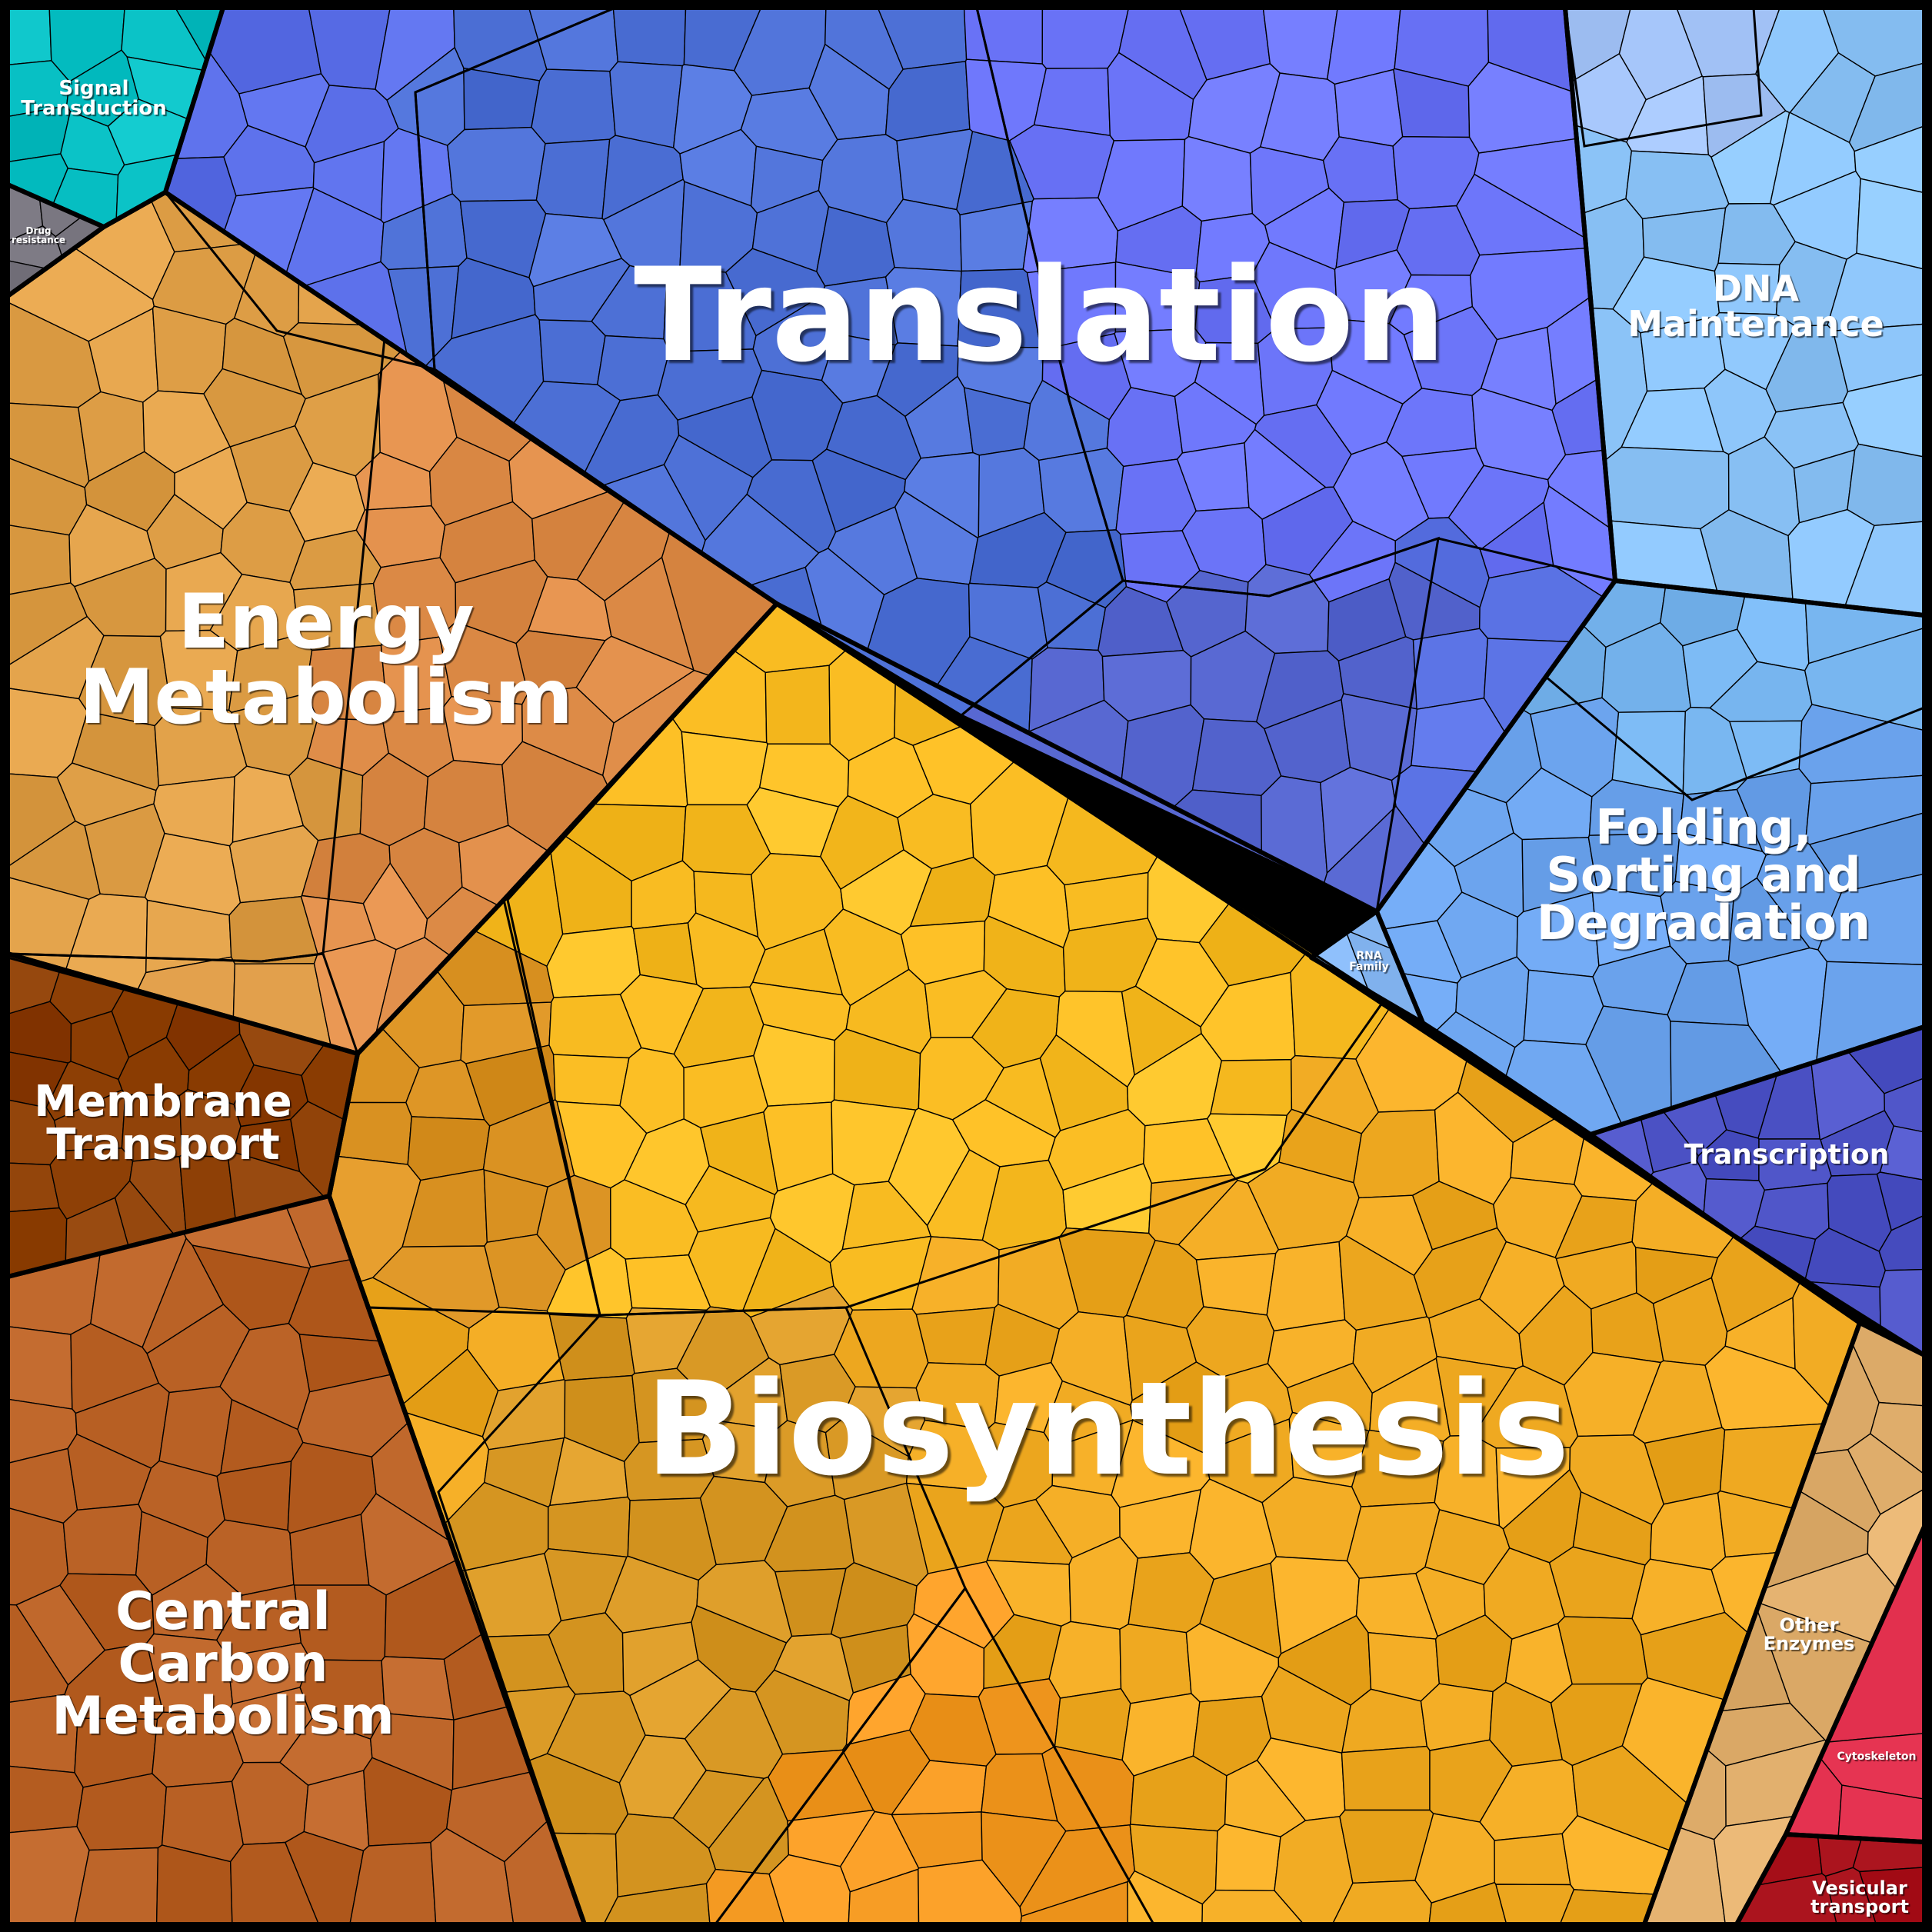 This screenshot has height=1932, width=1932. I want to click on label-drug-resistance: Drug resistance, so click(38, 235).